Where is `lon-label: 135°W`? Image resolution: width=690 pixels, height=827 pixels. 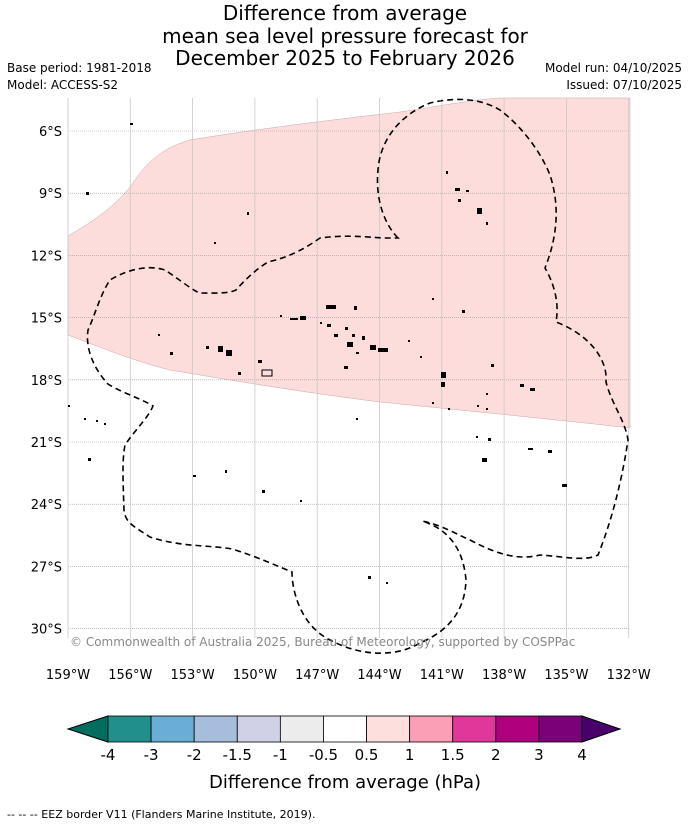
lon-label: 135°W is located at coordinates (566, 675).